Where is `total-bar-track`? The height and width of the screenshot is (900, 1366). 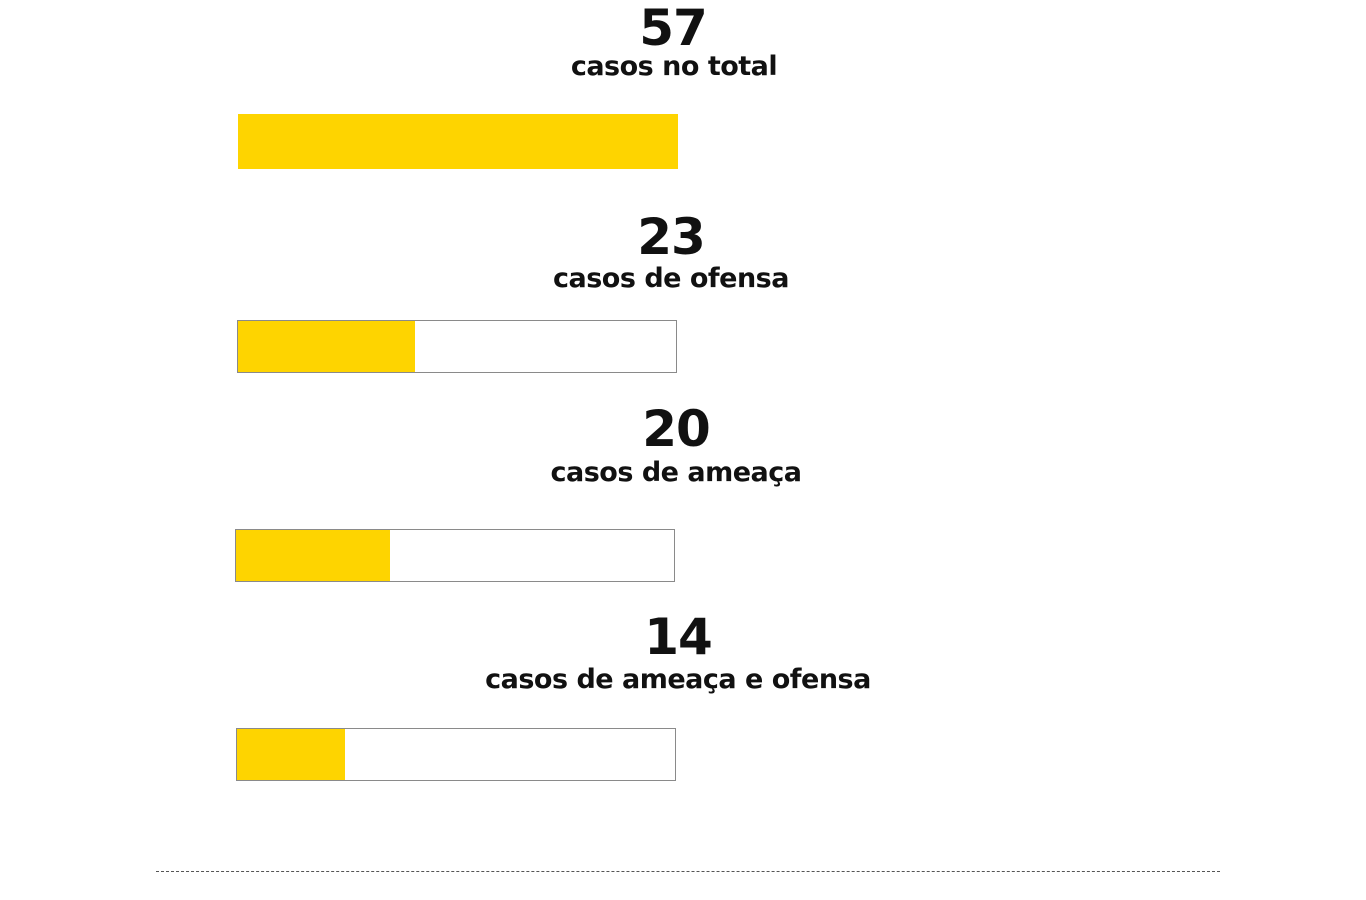 total-bar-track is located at coordinates (458, 141).